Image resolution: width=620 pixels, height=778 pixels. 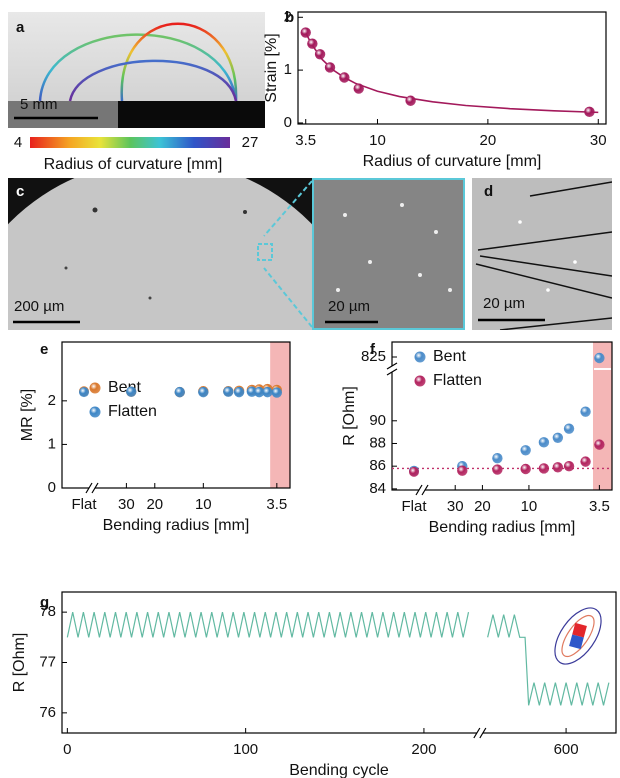 I want to click on field-line, so click(x=578, y=636).